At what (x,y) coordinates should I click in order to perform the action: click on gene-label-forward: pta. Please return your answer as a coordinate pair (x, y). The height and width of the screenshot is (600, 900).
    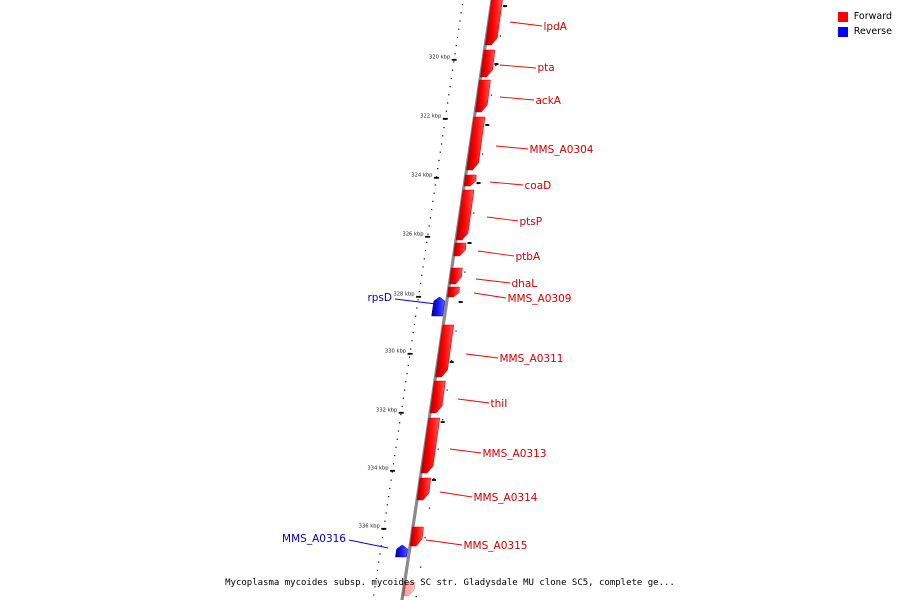
    Looking at the image, I should click on (546, 68).